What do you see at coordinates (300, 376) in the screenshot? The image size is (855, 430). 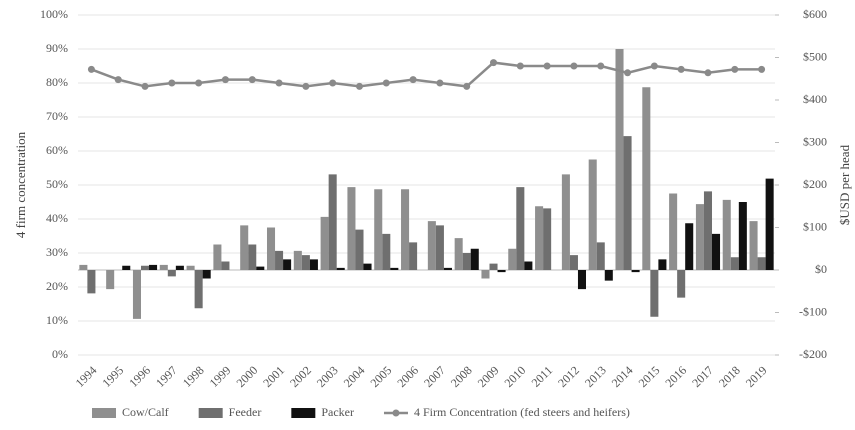 I see `x-tick-label: 2002` at bounding box center [300, 376].